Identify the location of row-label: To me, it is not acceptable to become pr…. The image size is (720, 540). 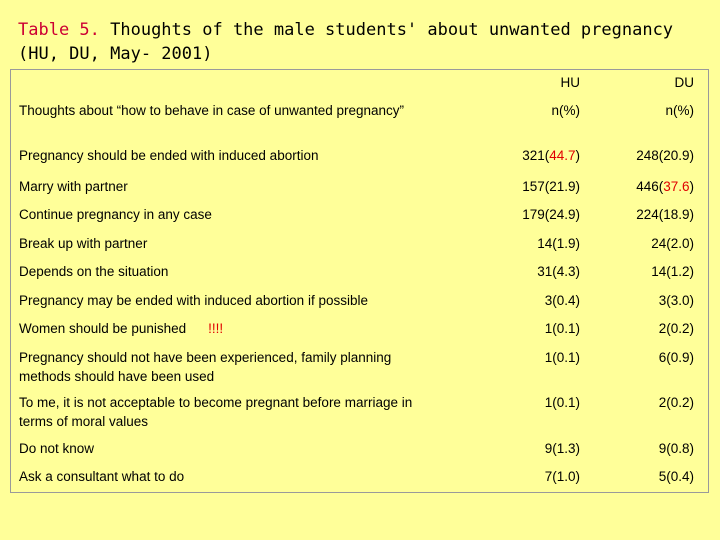
(216, 412).